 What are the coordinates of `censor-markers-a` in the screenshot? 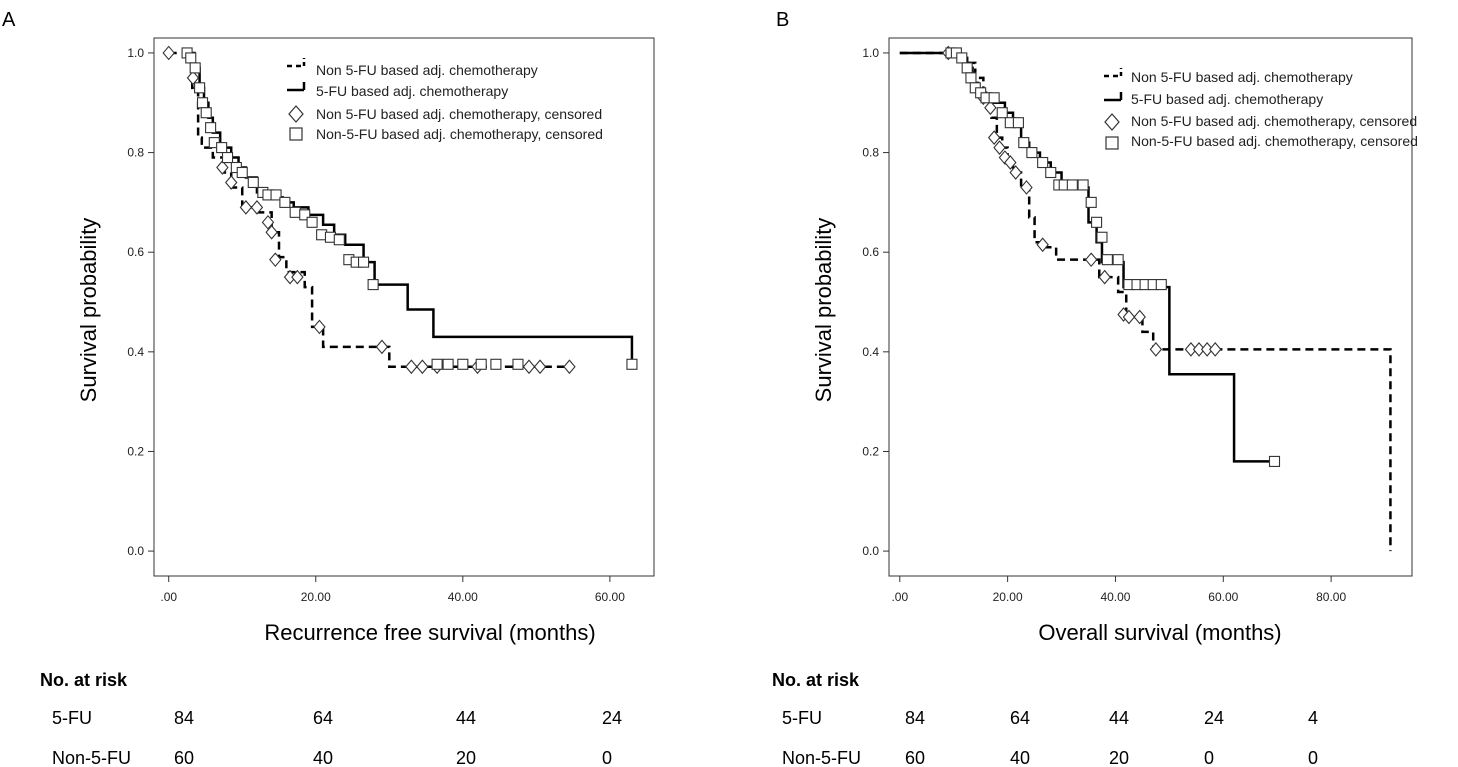 It's located at (400, 210).